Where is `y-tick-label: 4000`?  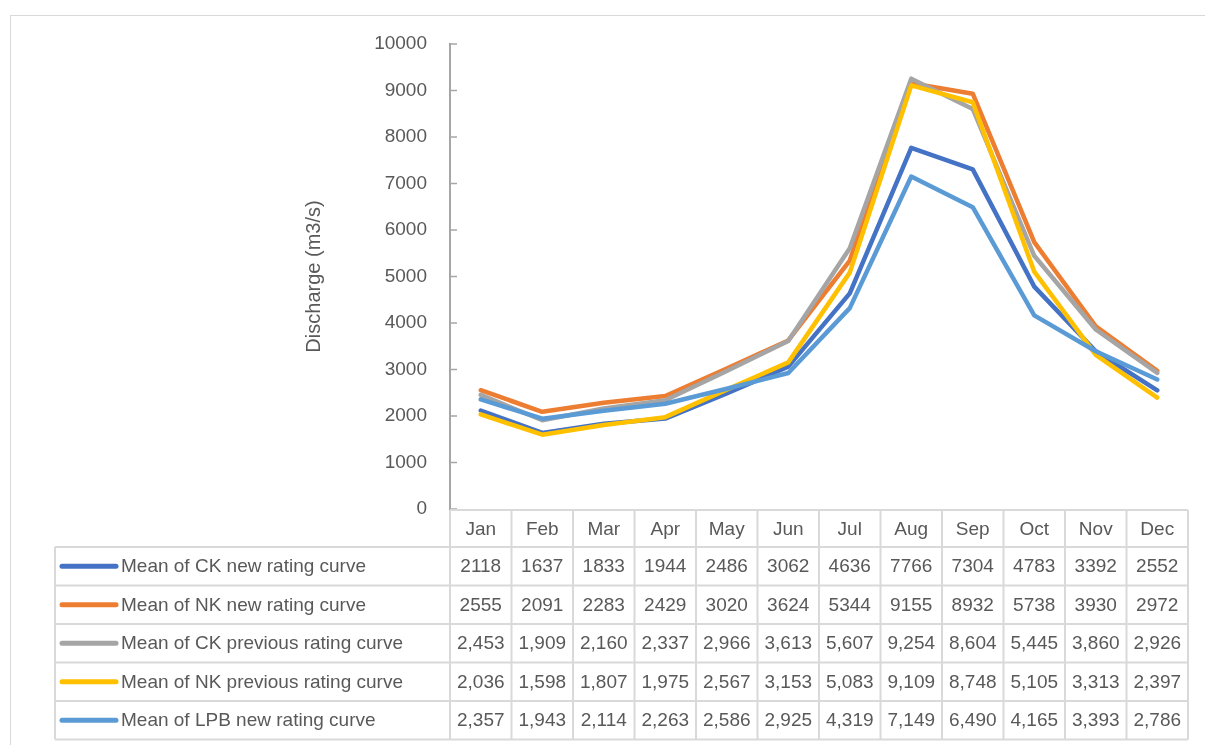
y-tick-label: 4000 is located at coordinates (405, 322).